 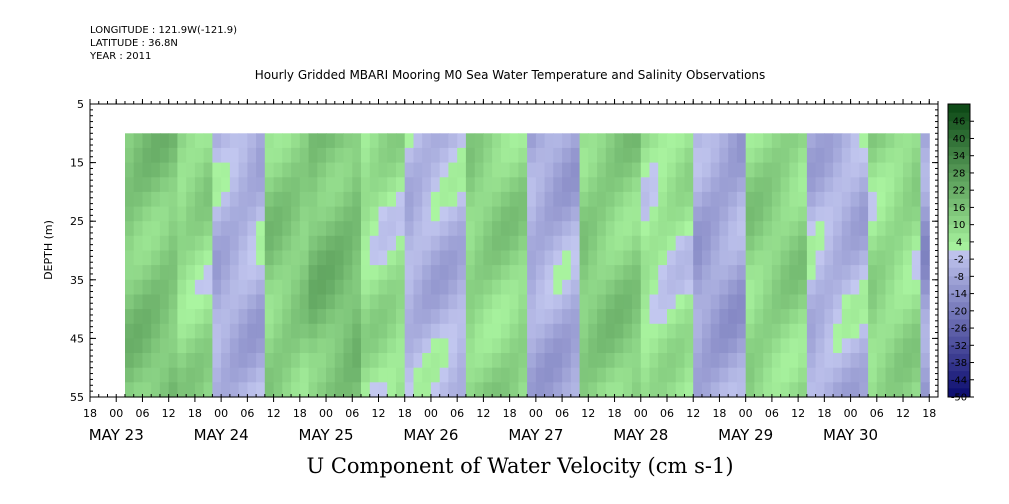 I want to click on colorbar-label: 10, so click(x=959, y=225).